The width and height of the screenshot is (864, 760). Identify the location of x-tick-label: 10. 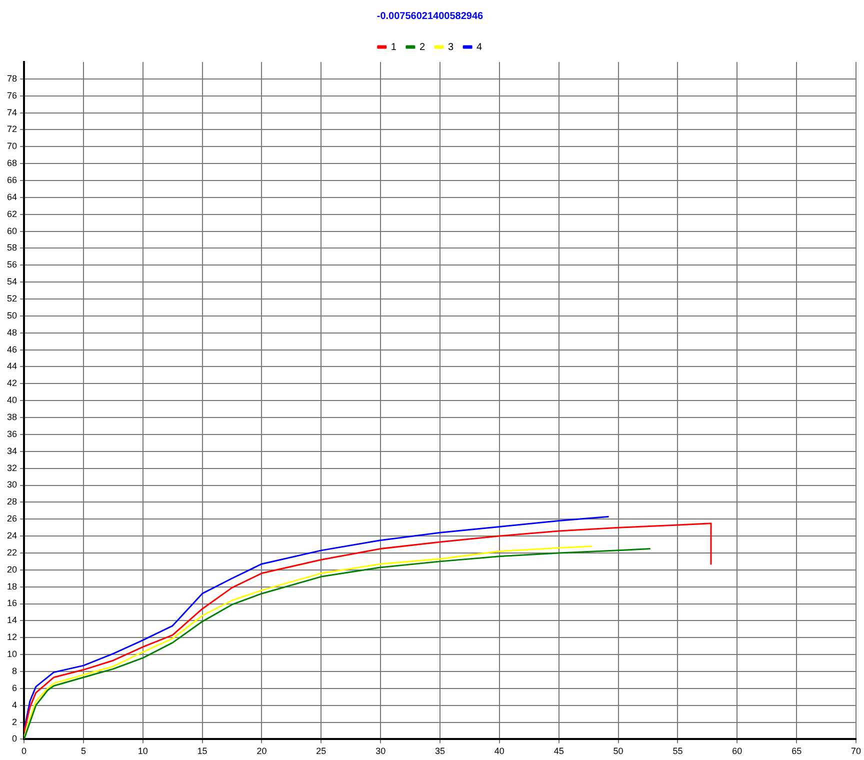
(143, 751).